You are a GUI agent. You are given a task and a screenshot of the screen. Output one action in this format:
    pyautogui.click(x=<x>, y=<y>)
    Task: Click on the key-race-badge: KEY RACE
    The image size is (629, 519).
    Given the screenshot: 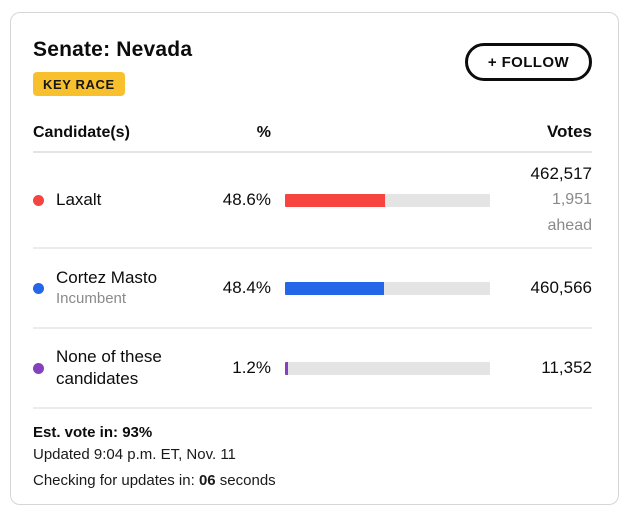 What is the action you would take?
    pyautogui.click(x=79, y=84)
    